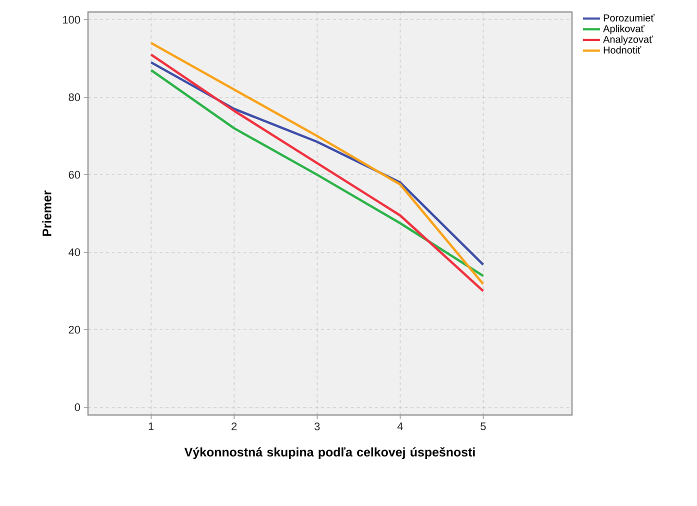 This screenshot has height=506, width=697. Describe the element at coordinates (151, 426) in the screenshot. I see `x-tick-label: 1` at that location.